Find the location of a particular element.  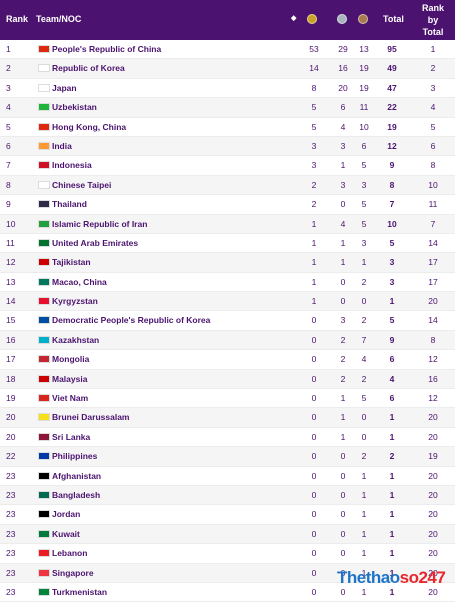

gold-count: 53 is located at coordinates (314, 49).